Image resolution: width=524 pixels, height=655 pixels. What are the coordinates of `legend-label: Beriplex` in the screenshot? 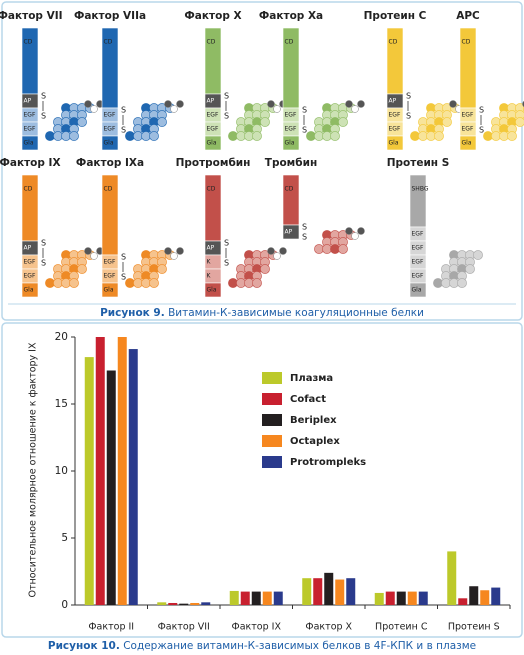 It's located at (313, 420).